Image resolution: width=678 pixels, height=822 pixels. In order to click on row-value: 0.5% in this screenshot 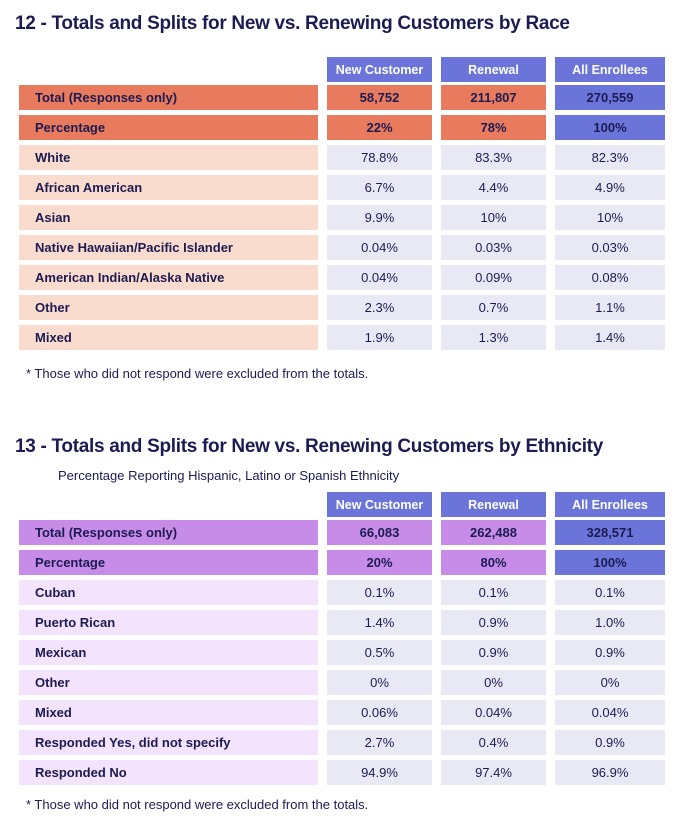, I will do `click(379, 652)`.